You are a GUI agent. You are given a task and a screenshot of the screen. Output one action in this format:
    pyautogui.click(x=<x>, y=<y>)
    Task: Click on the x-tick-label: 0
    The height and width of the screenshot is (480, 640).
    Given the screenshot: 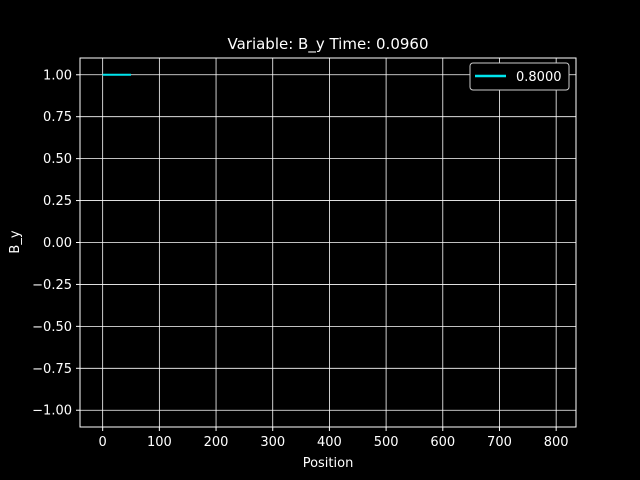 What is the action you would take?
    pyautogui.click(x=103, y=442)
    